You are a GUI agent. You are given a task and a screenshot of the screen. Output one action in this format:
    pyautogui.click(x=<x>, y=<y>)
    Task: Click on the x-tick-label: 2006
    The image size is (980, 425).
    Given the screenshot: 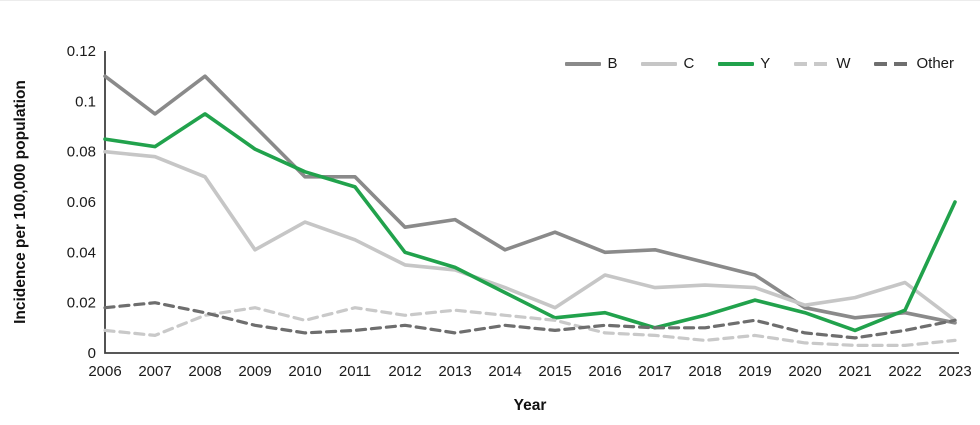 What is the action you would take?
    pyautogui.click(x=104, y=371)
    